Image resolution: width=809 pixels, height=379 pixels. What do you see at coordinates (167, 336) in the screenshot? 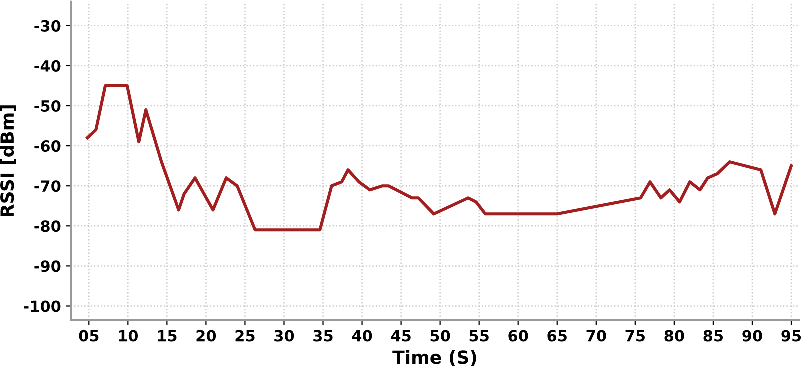
I see `x-tick-label: 15` at bounding box center [167, 336].